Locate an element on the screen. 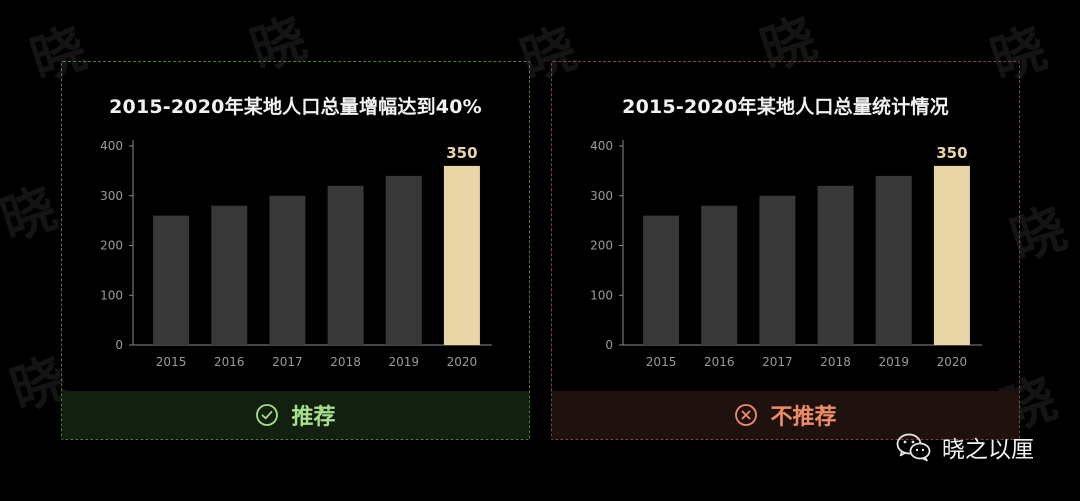 The image size is (1080, 501). x-circle-icon is located at coordinates (746, 415).